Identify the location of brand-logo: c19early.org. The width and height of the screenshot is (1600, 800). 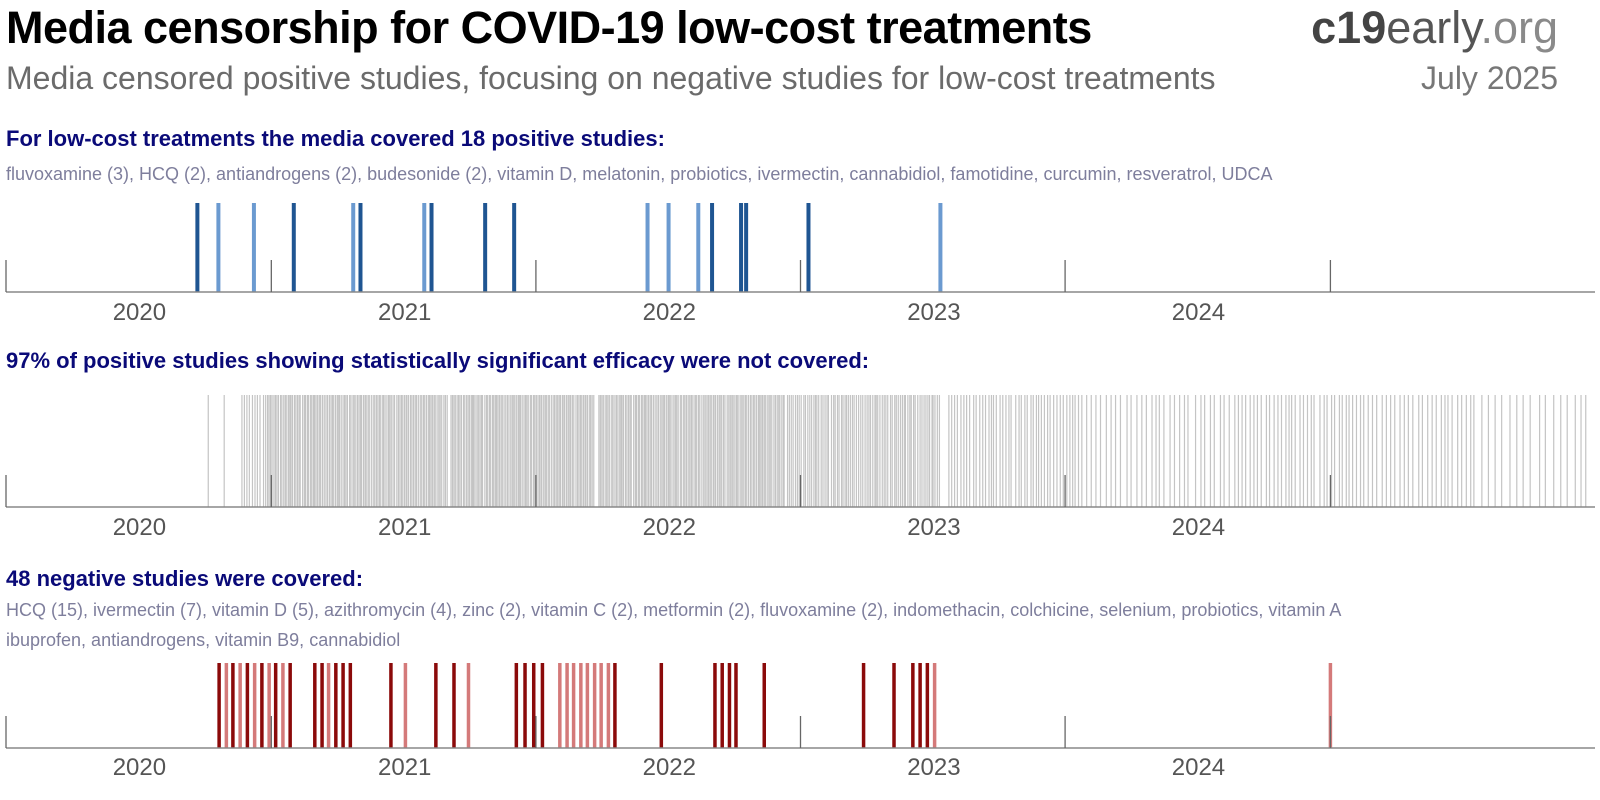
(1434, 28).